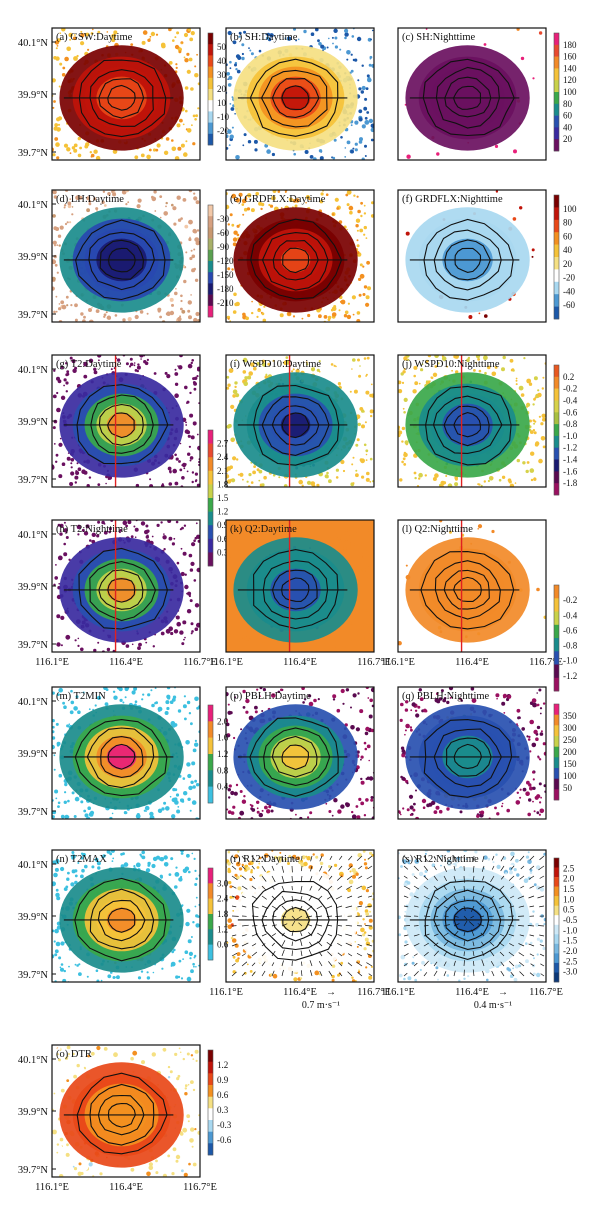 The image size is (597, 1207). I want to click on field-b, so click(300, 94).